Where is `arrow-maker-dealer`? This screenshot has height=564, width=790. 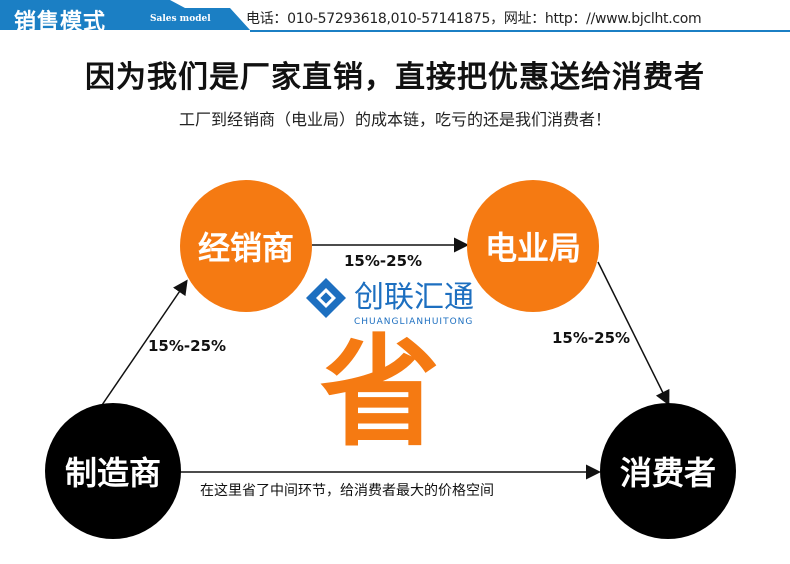 arrow-maker-dealer is located at coordinates (144, 342).